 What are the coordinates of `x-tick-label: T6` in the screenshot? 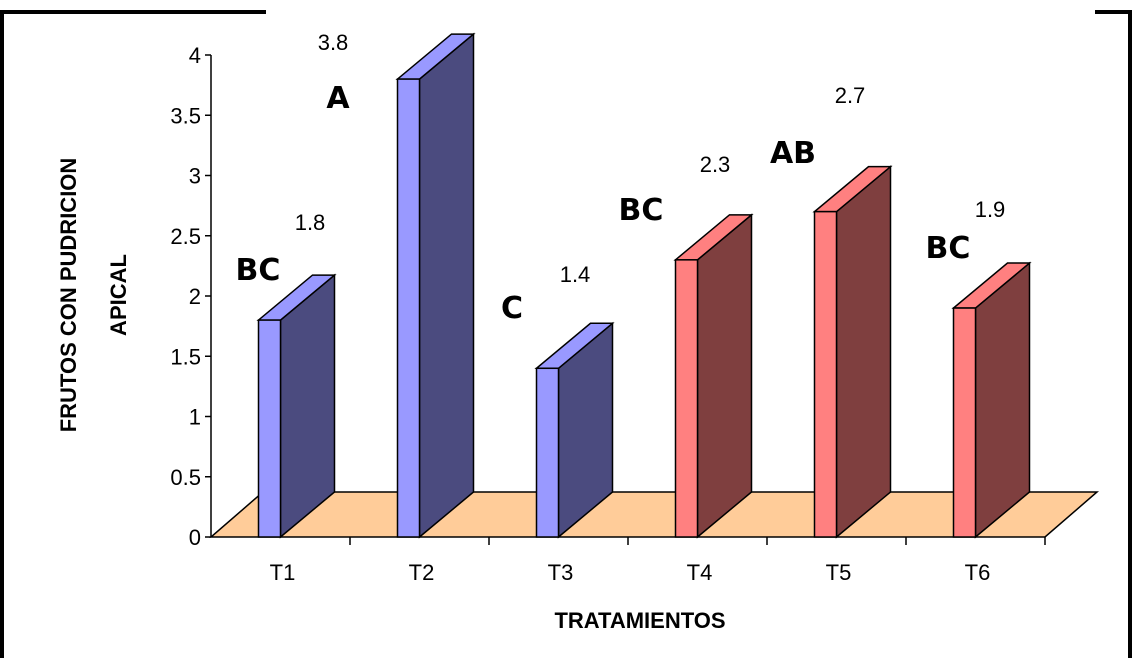 It's located at (978, 572).